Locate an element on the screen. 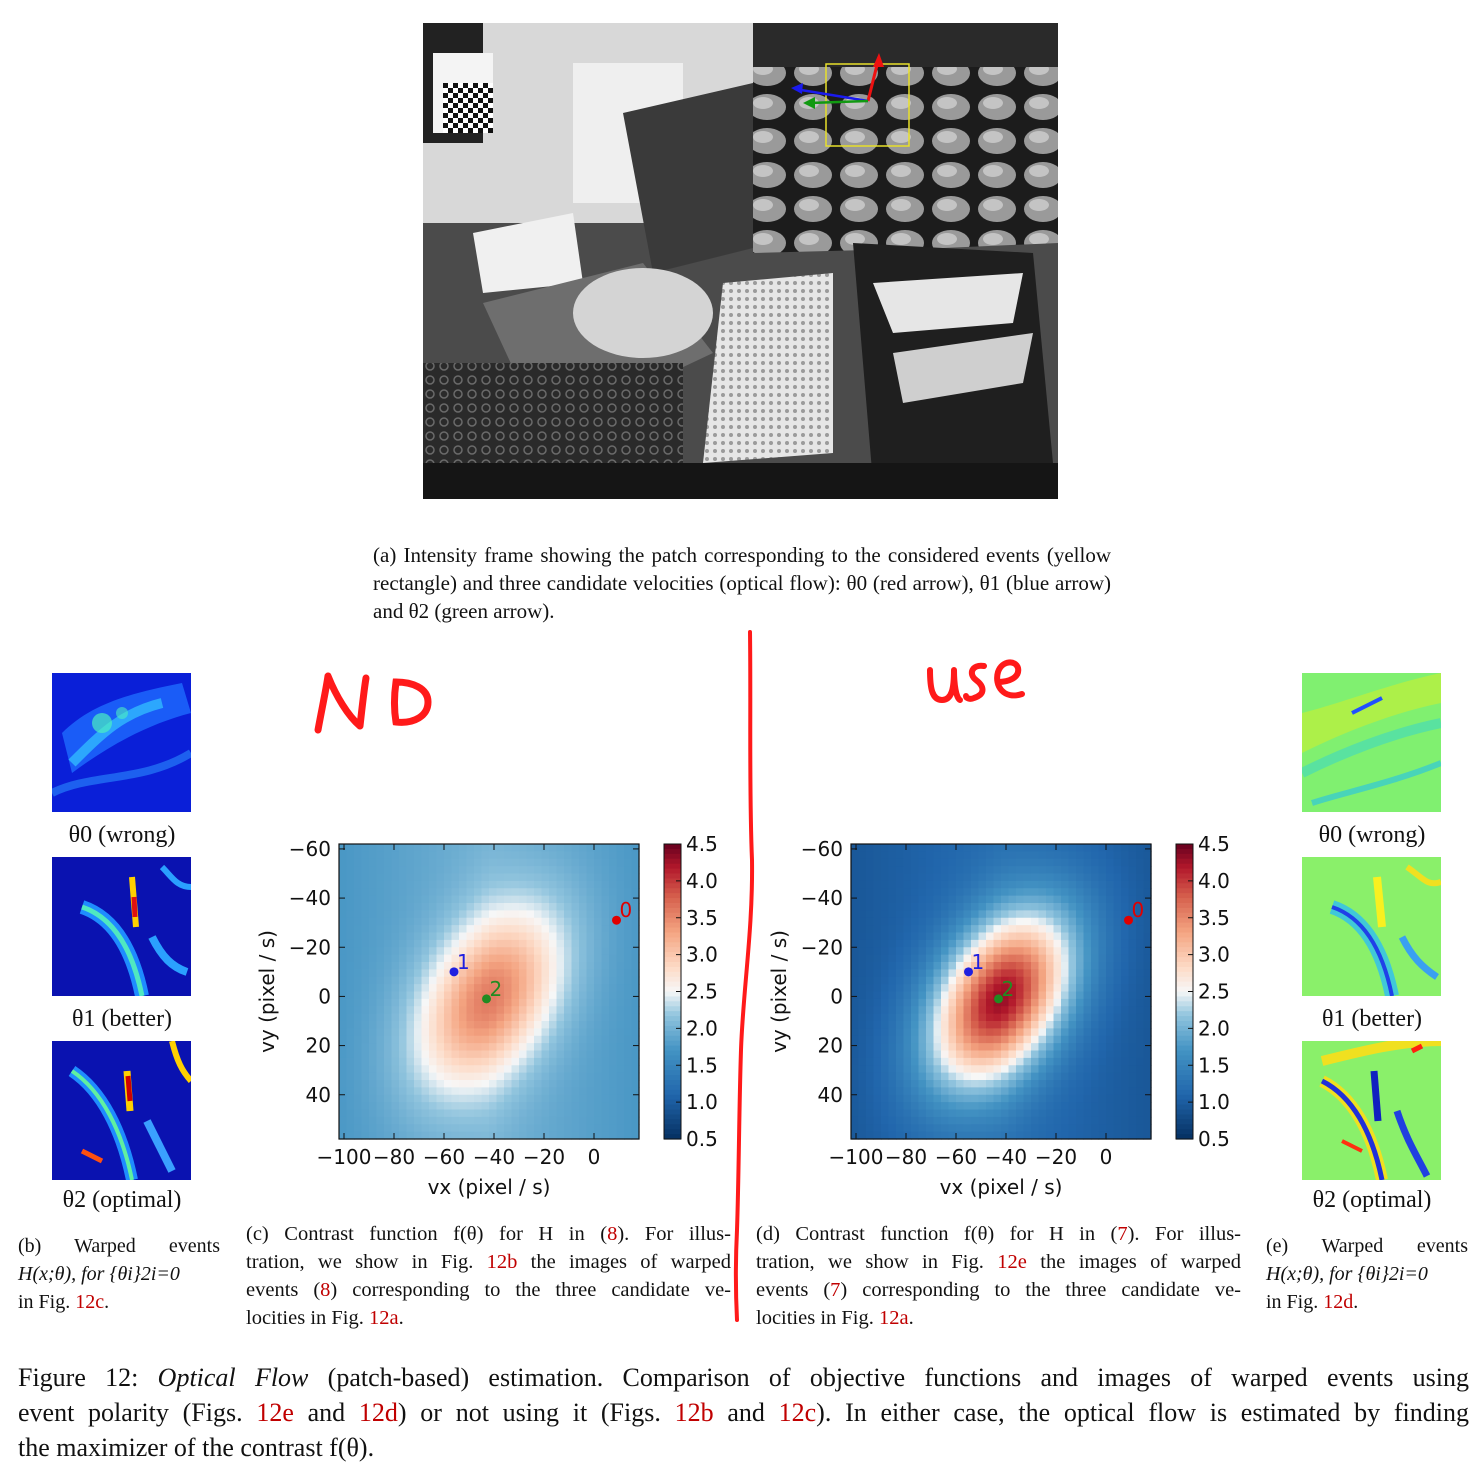  ref-12b: 12b is located at coordinates (502, 1262).